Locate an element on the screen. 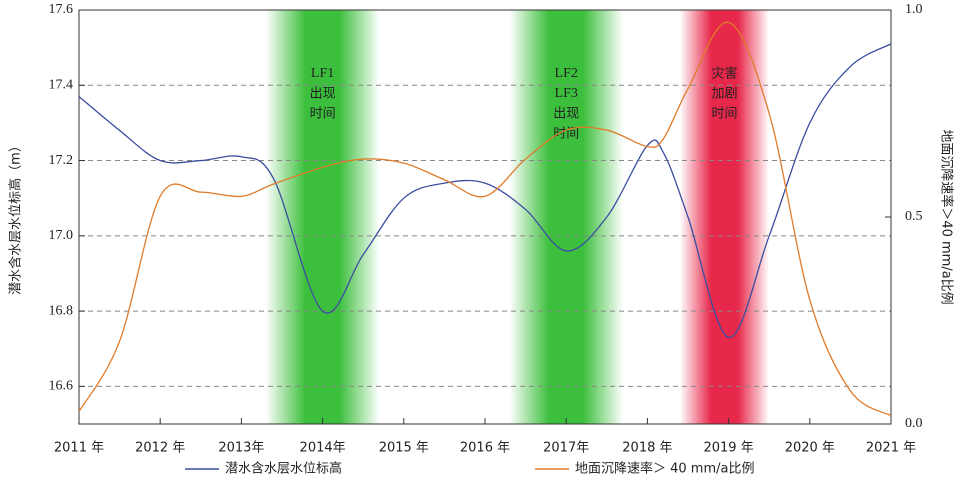 The width and height of the screenshot is (960, 484). y-tick-label: 17.4 is located at coordinates (61, 84).